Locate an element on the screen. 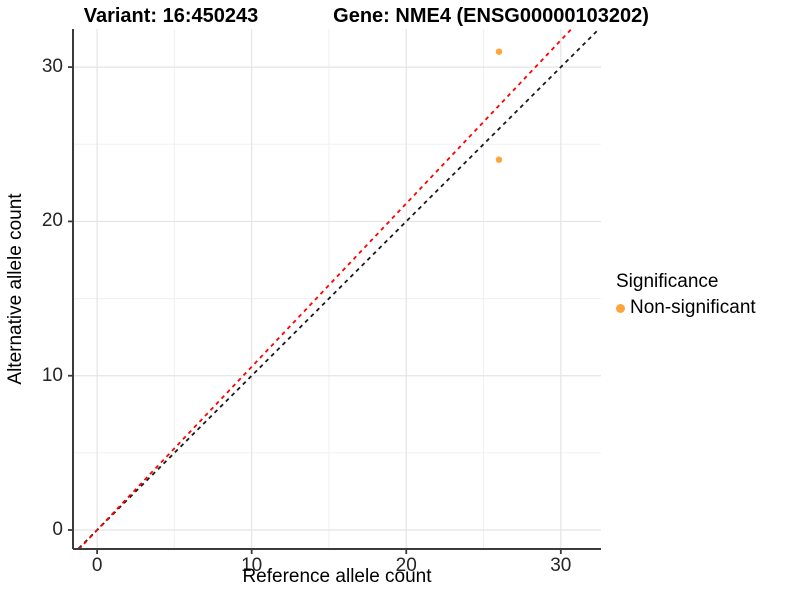 The width and height of the screenshot is (800, 600). variant-title: Variant: 16:450243 is located at coordinates (171, 16).